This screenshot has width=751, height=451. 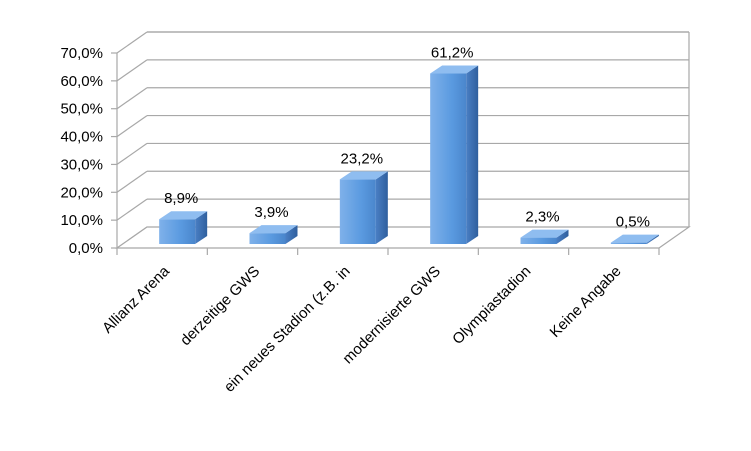 What do you see at coordinates (81, 109) in the screenshot?
I see `y-tick-label: 50,0%` at bounding box center [81, 109].